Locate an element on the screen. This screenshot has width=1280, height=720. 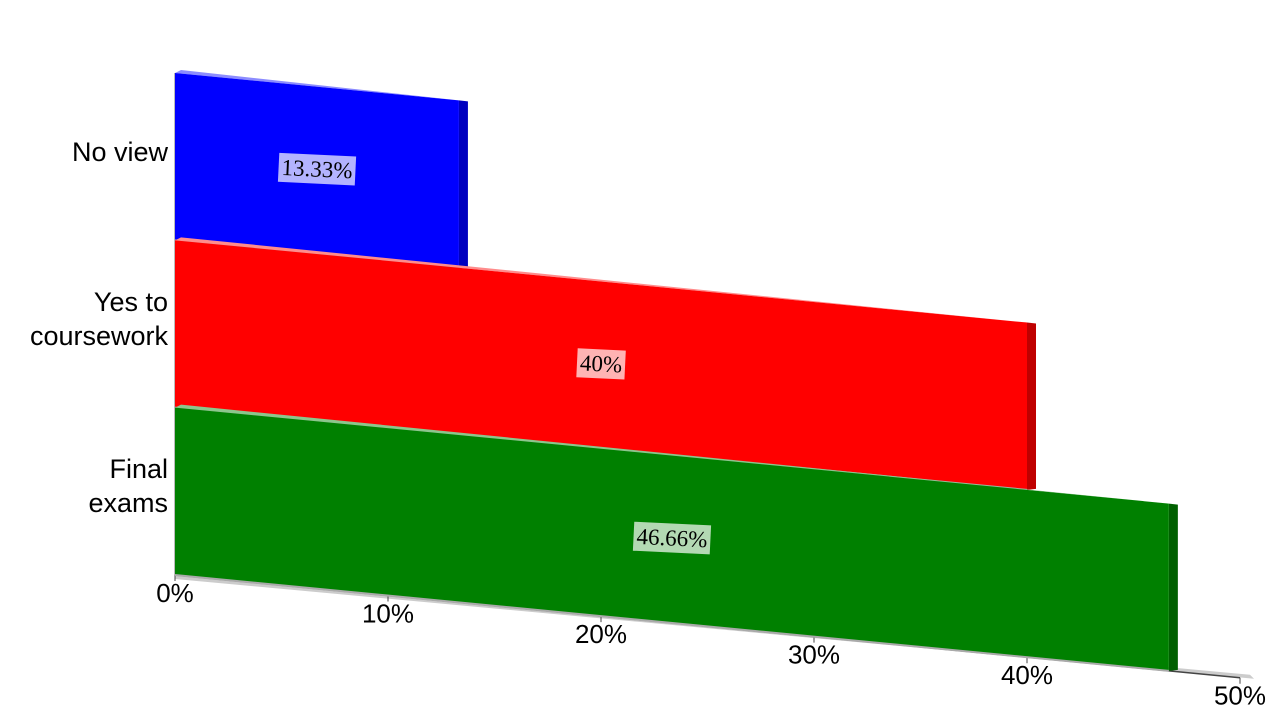
x-tick-label: 0% is located at coordinates (175, 593).